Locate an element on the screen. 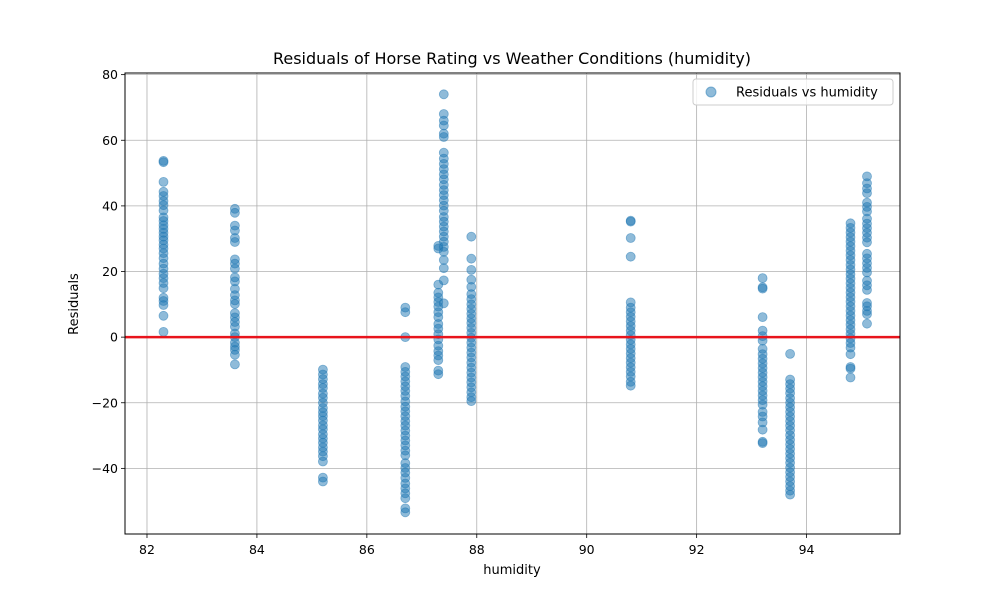 The width and height of the screenshot is (1000, 600). y-tick-label: 40 is located at coordinates (110, 205).